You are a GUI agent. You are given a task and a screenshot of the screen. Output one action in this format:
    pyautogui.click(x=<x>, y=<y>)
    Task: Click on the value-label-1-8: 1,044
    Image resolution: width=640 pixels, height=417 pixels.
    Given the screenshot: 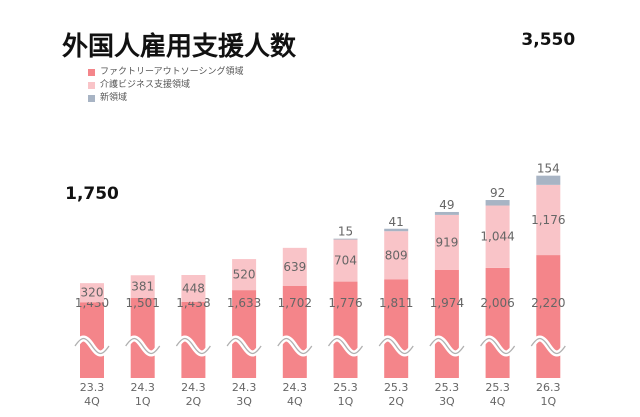 What is the action you would take?
    pyautogui.click(x=497, y=237)
    